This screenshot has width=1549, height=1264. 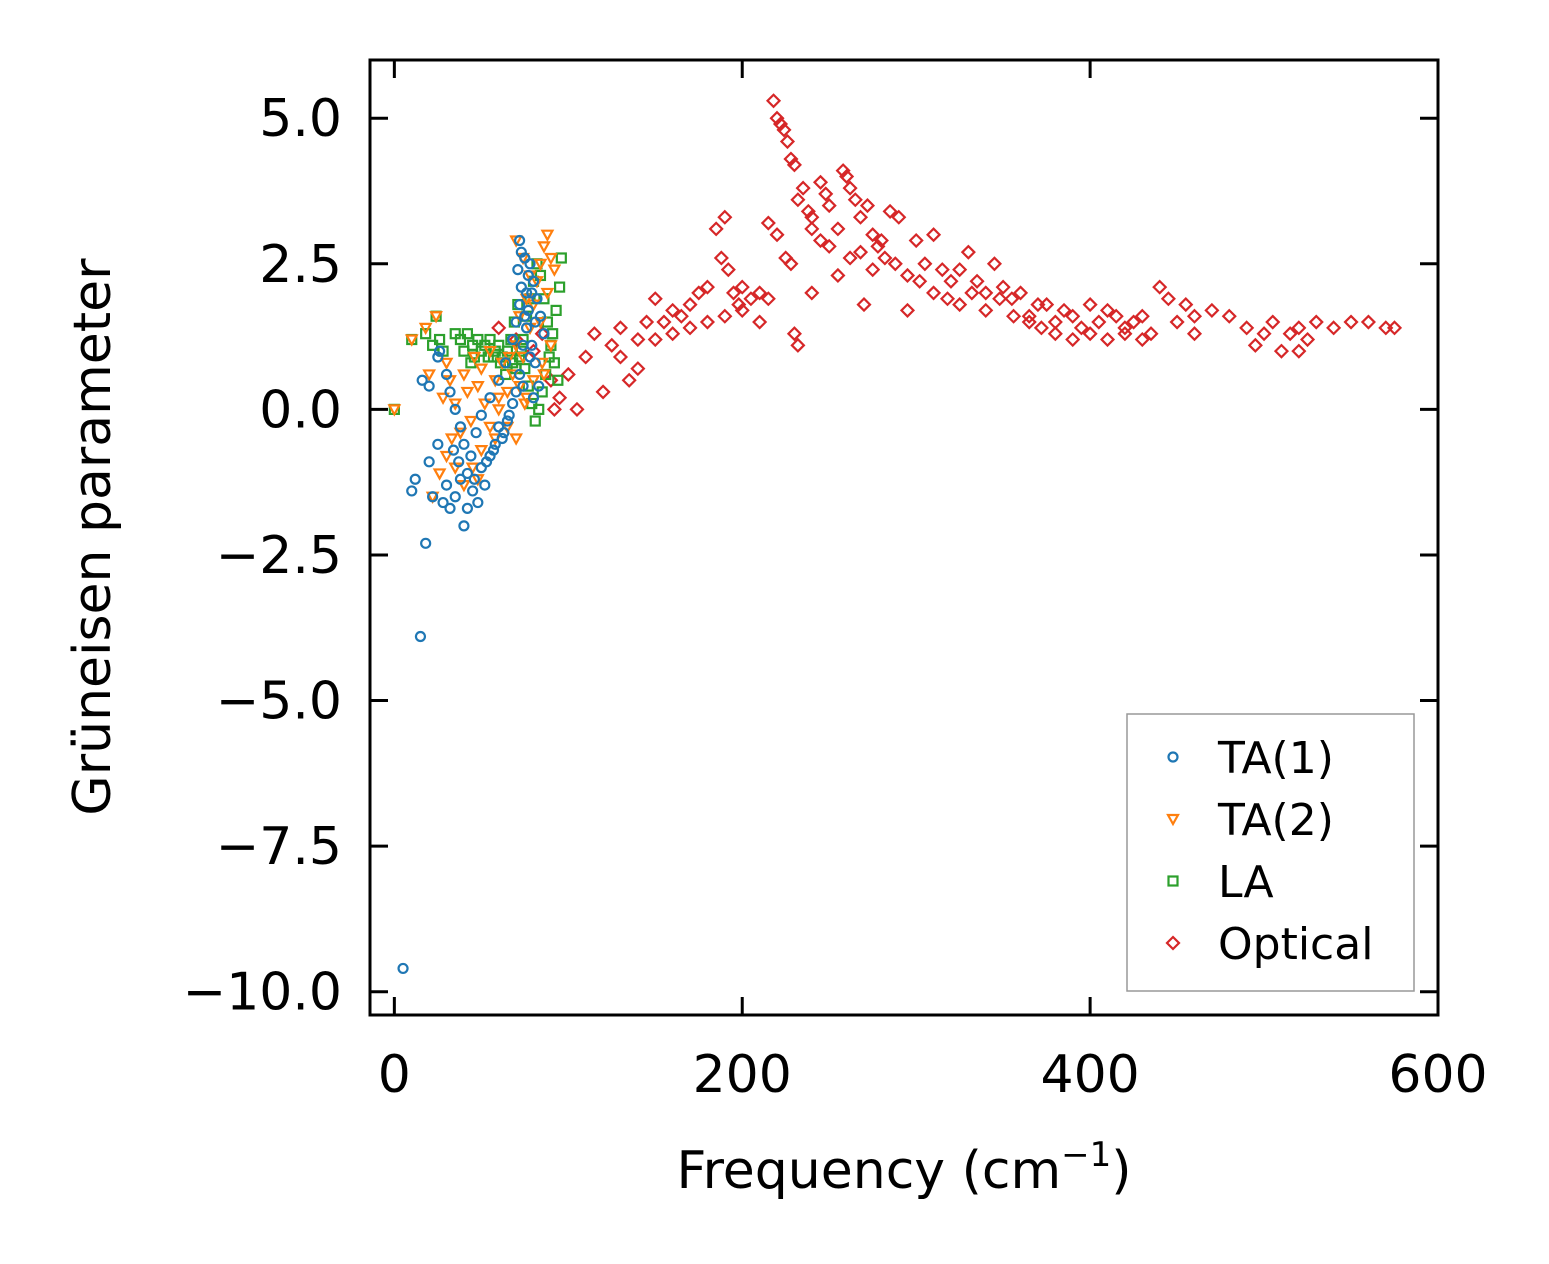 I want to click on legend-label: LA, so click(x=1246, y=882).